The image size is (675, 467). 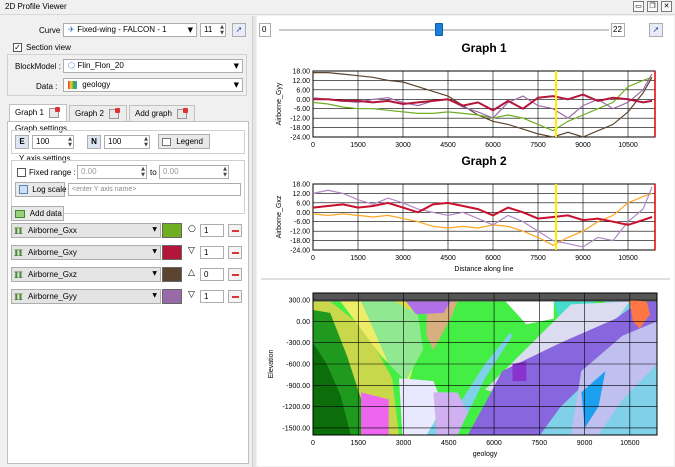 I want to click on range-to-spinbox: 0.00 ▲ ▼, so click(x=194, y=172).